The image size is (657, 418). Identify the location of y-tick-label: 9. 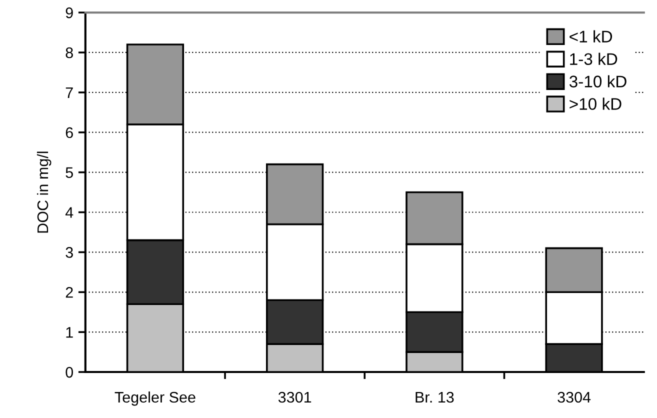
(69, 12).